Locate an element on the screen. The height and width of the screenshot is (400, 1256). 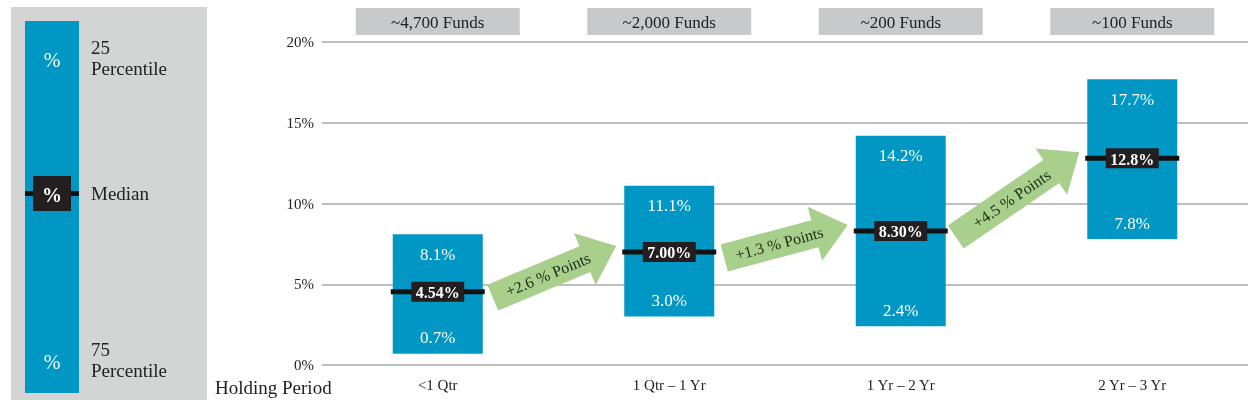
x-tick-label: 2 Yr – 3 Yr is located at coordinates (1132, 384).